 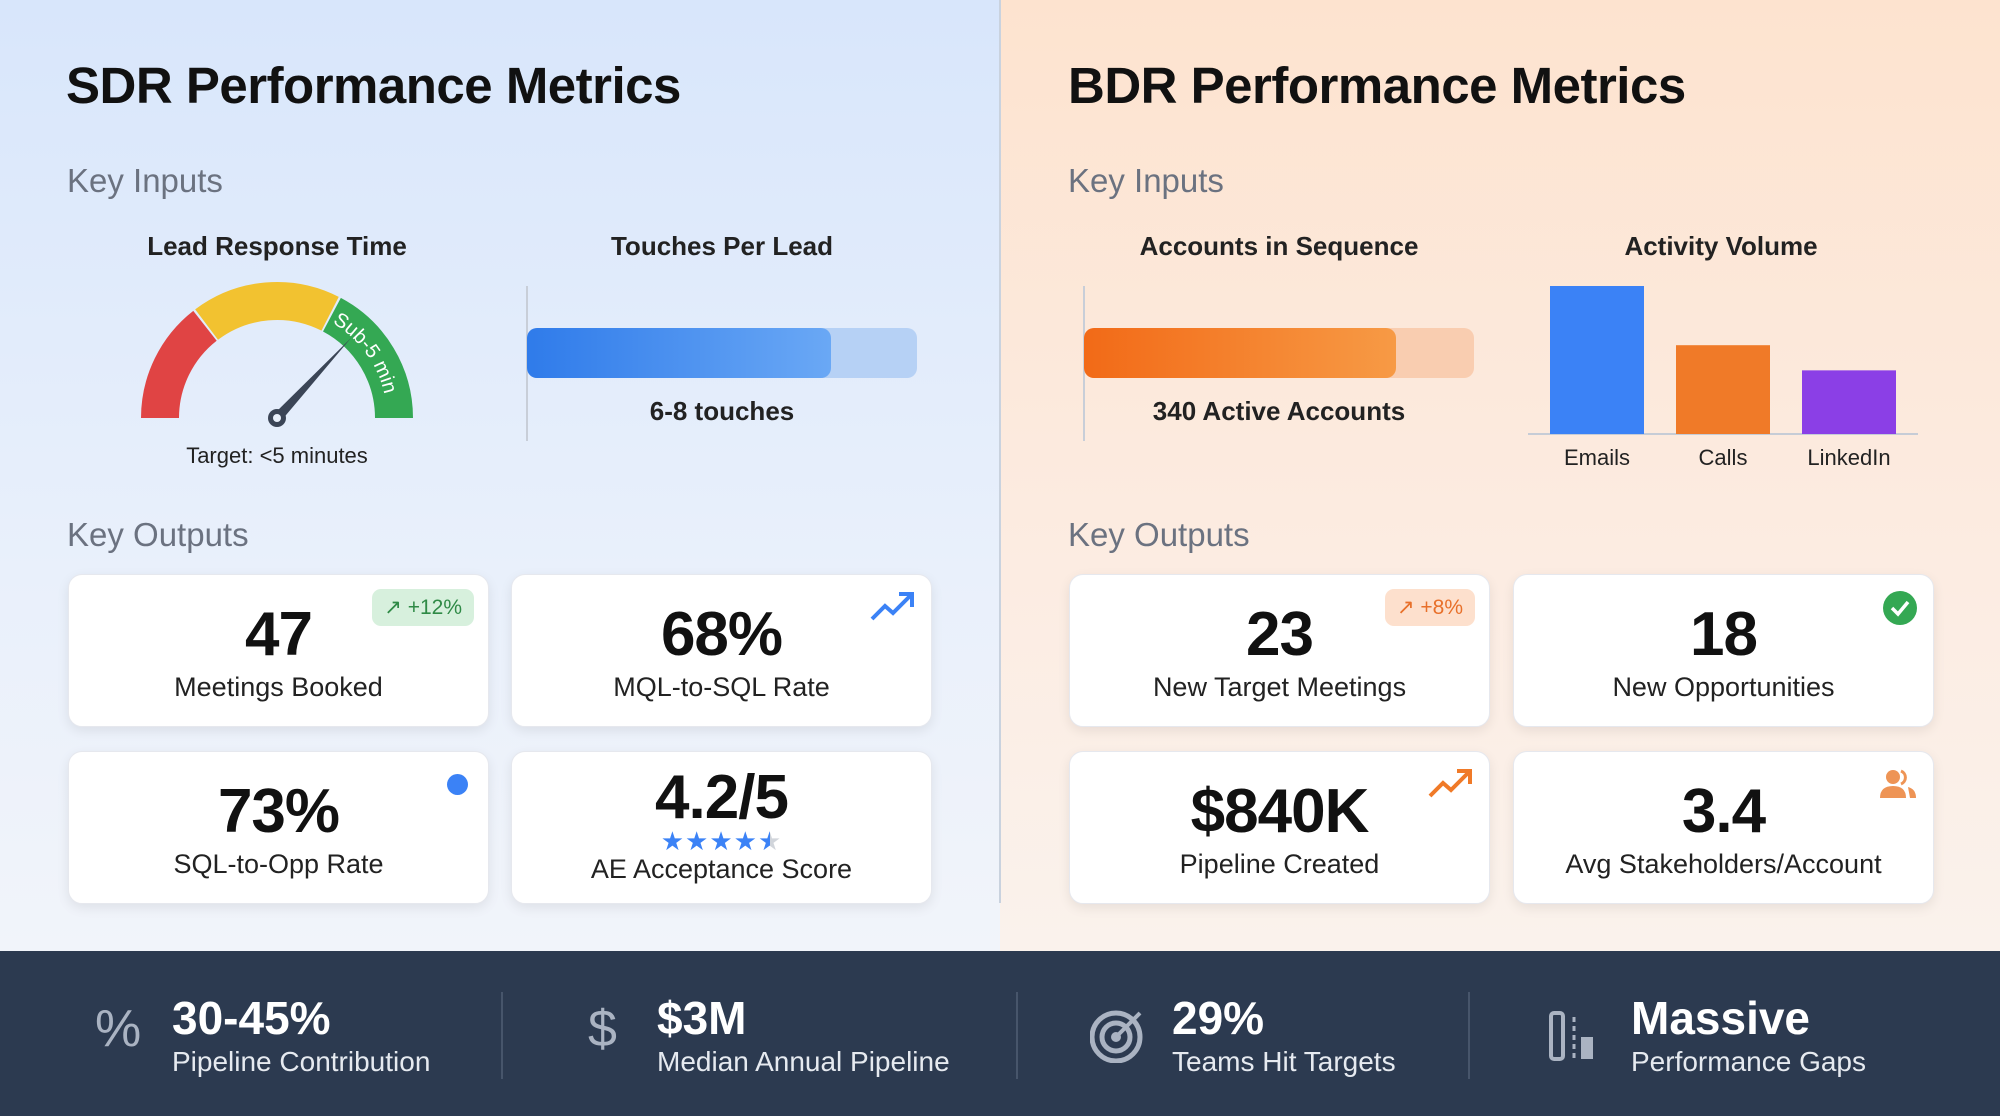 What do you see at coordinates (602, 1029) in the screenshot?
I see `dollar-icon: $` at bounding box center [602, 1029].